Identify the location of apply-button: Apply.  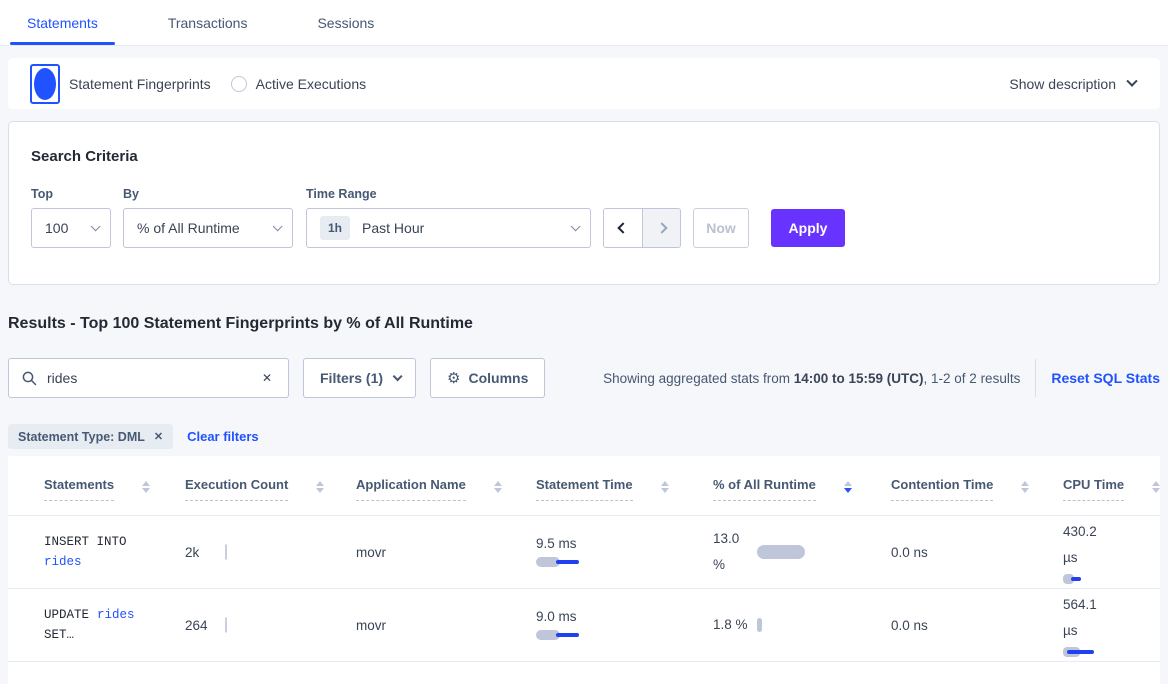
(808, 228).